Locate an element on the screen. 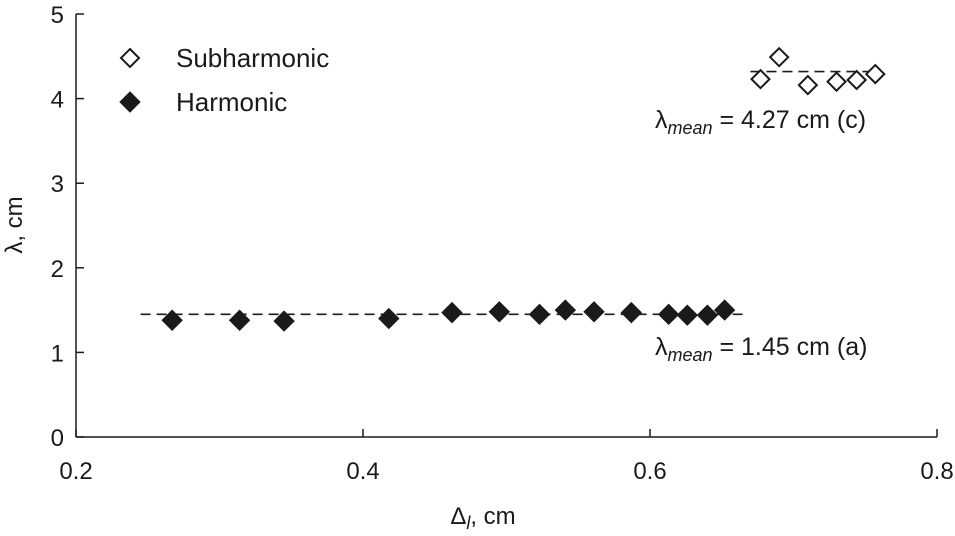 The width and height of the screenshot is (955, 536). annotation-mean-harmonic: λmean = 1.45 cm (a) is located at coordinates (761, 349).